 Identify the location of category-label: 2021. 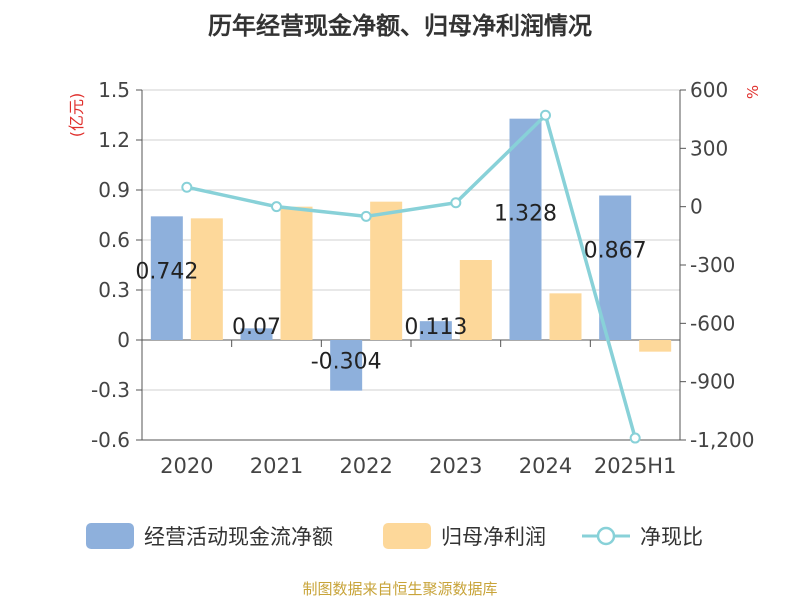
(276, 466).